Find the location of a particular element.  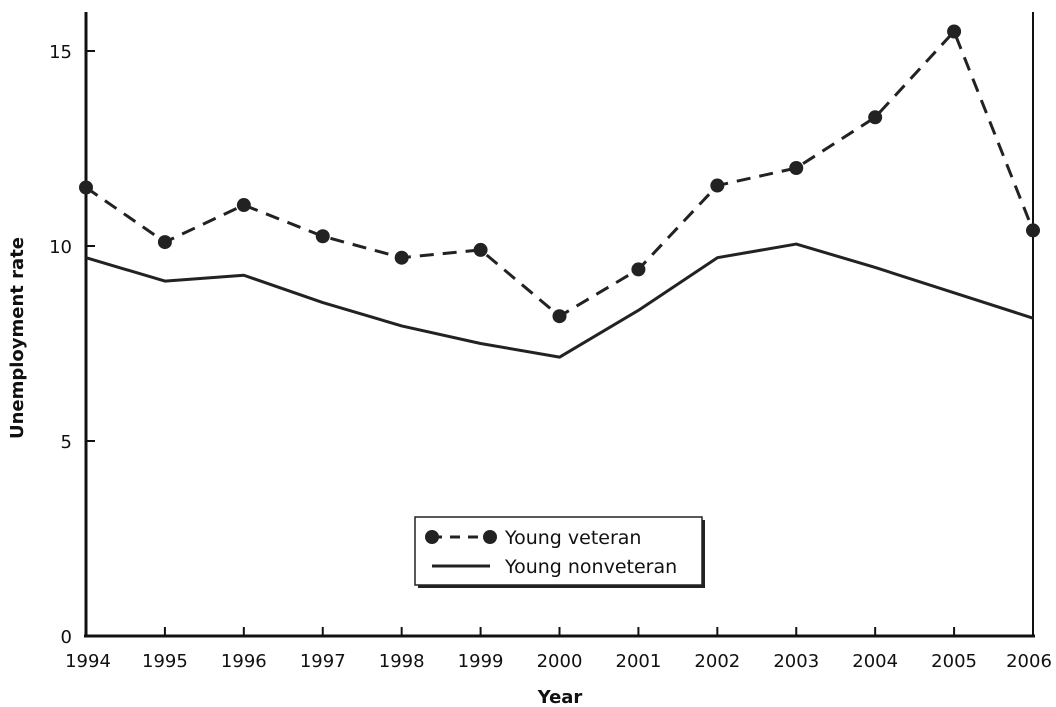

x-tick-label: 2003 is located at coordinates (796, 661).